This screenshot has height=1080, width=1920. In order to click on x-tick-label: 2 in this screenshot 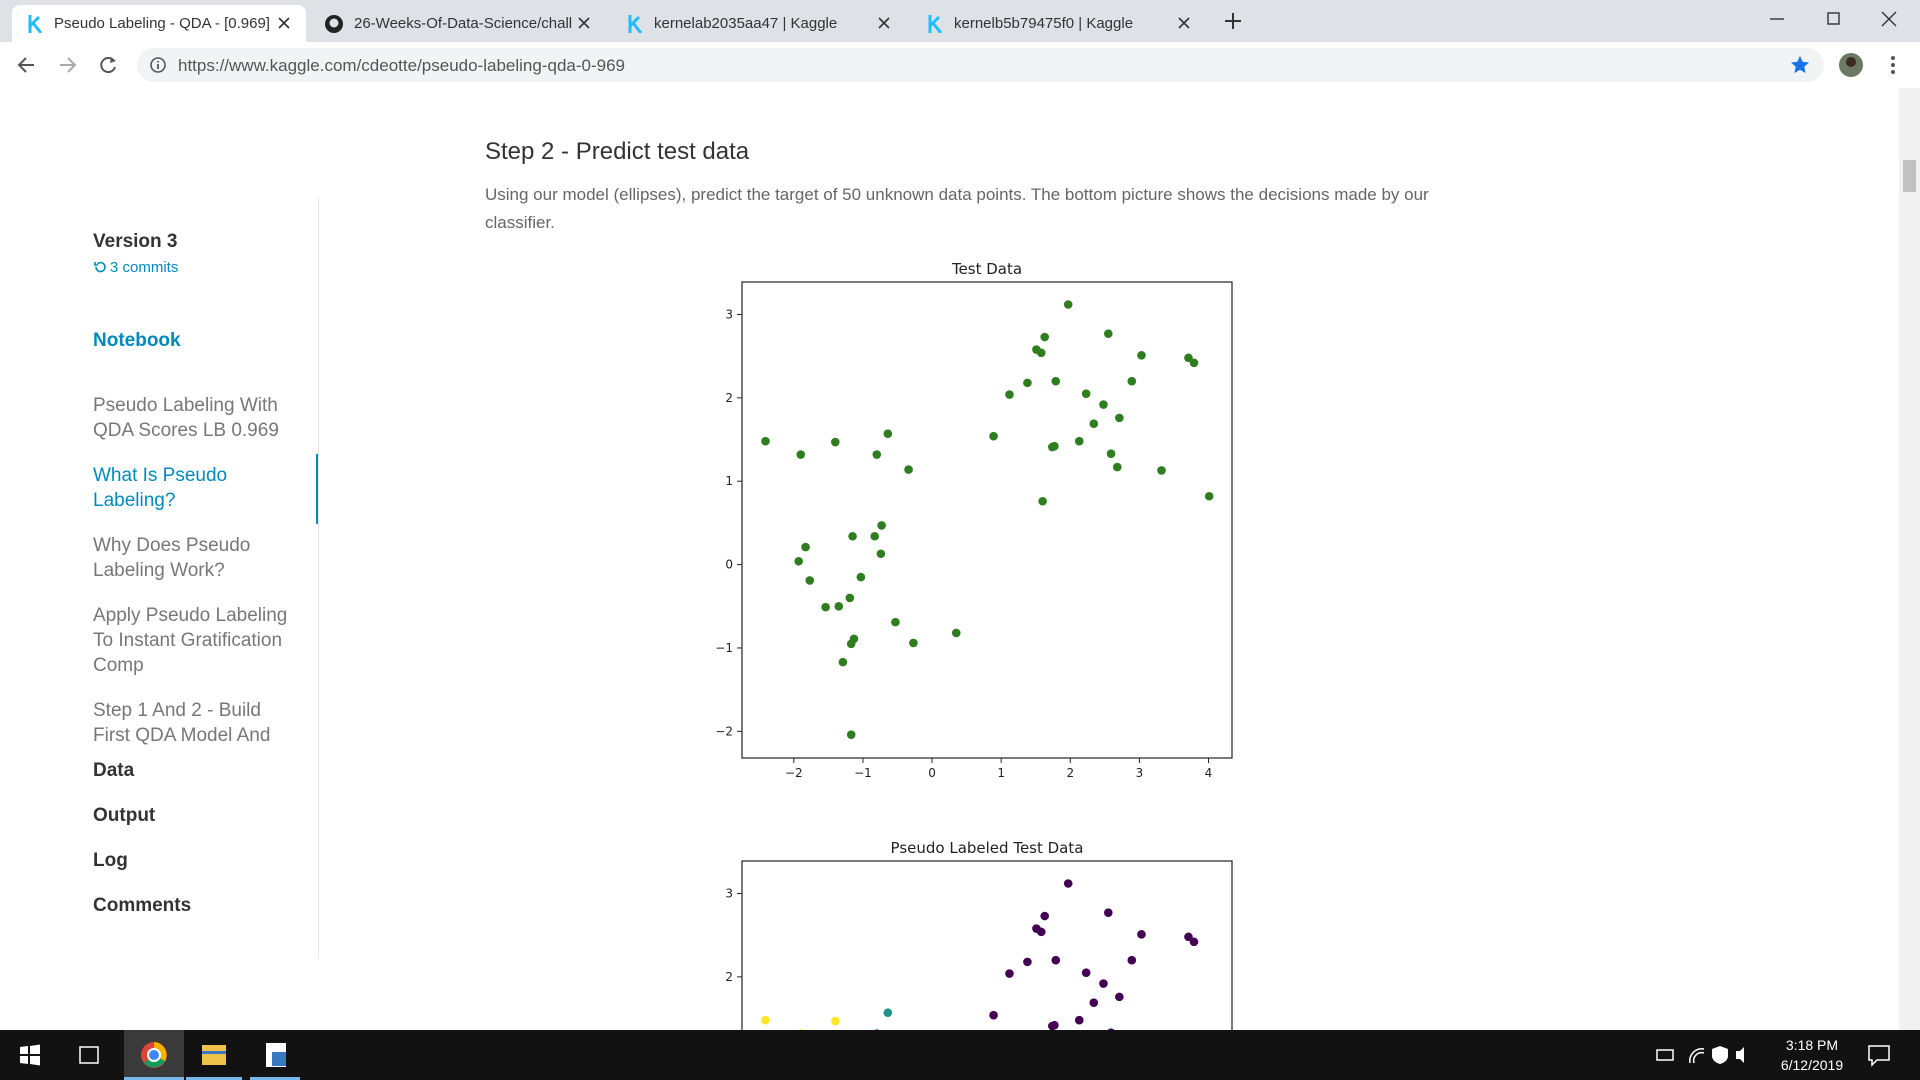, I will do `click(1070, 773)`.